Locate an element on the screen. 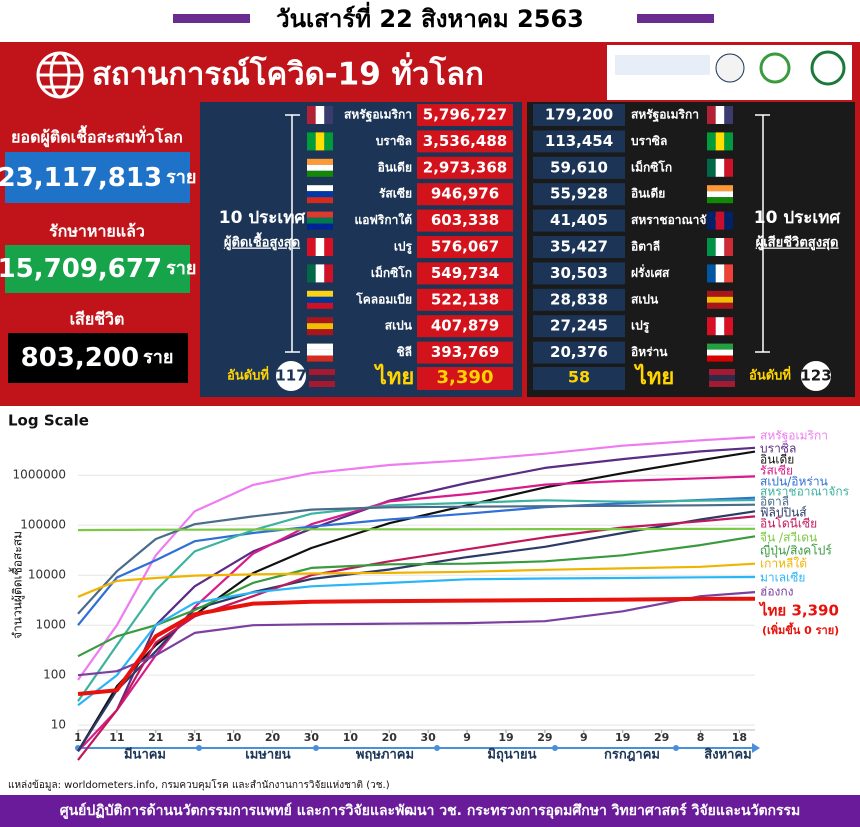  legend-label: สหรัฐอเมริกา is located at coordinates (794, 436).